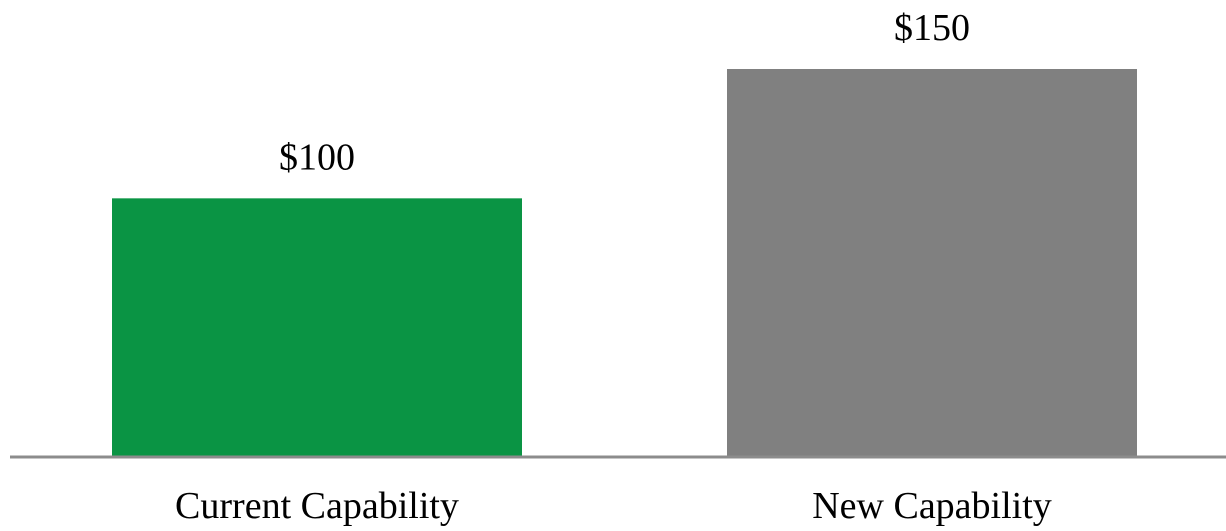 Image resolution: width=1226 pixels, height=531 pixels. What do you see at coordinates (932, 506) in the screenshot?
I see `category-label-2: New Capability` at bounding box center [932, 506].